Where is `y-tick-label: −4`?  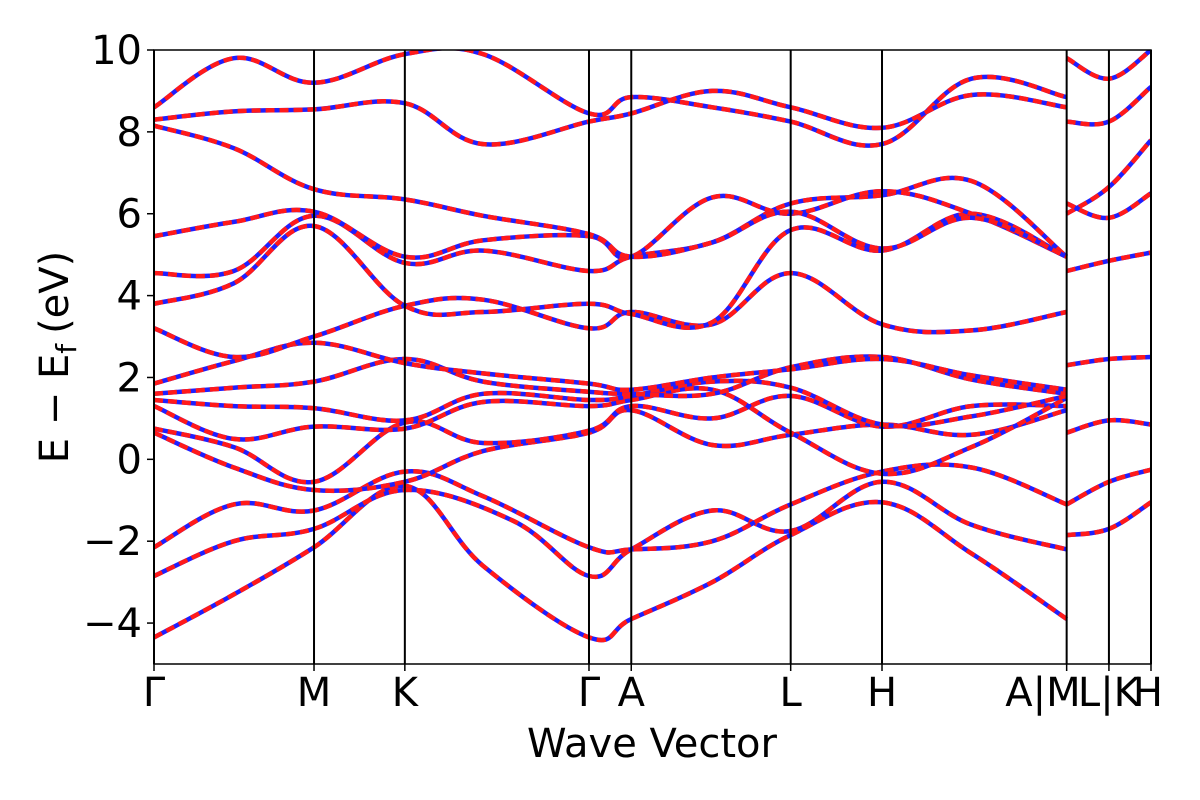 y-tick-label: −4 is located at coordinates (112, 624).